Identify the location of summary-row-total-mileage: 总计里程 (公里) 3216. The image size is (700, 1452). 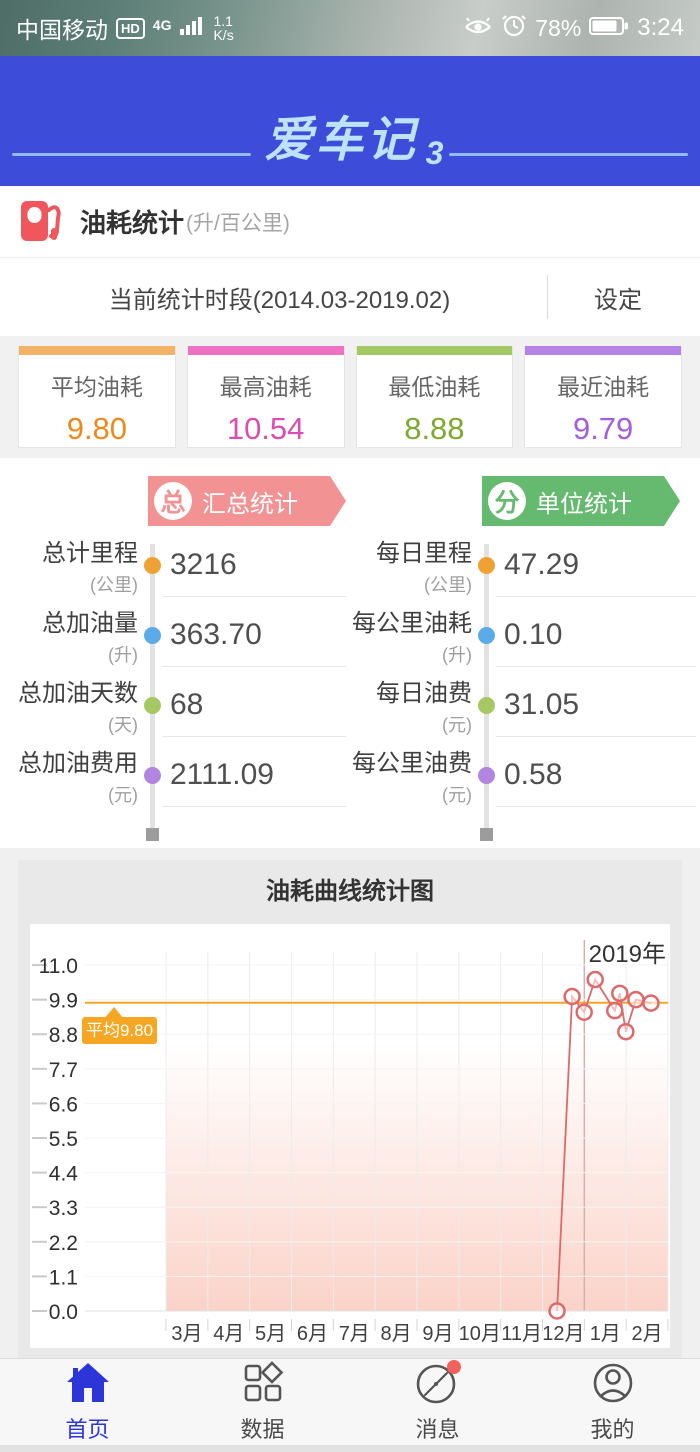
(175, 565).